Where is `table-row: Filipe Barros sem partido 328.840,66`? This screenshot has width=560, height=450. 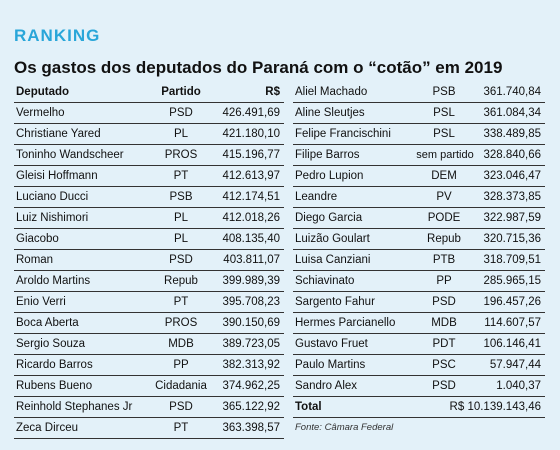 table-row: Filipe Barros sem partido 328.840,66 is located at coordinates (419, 155).